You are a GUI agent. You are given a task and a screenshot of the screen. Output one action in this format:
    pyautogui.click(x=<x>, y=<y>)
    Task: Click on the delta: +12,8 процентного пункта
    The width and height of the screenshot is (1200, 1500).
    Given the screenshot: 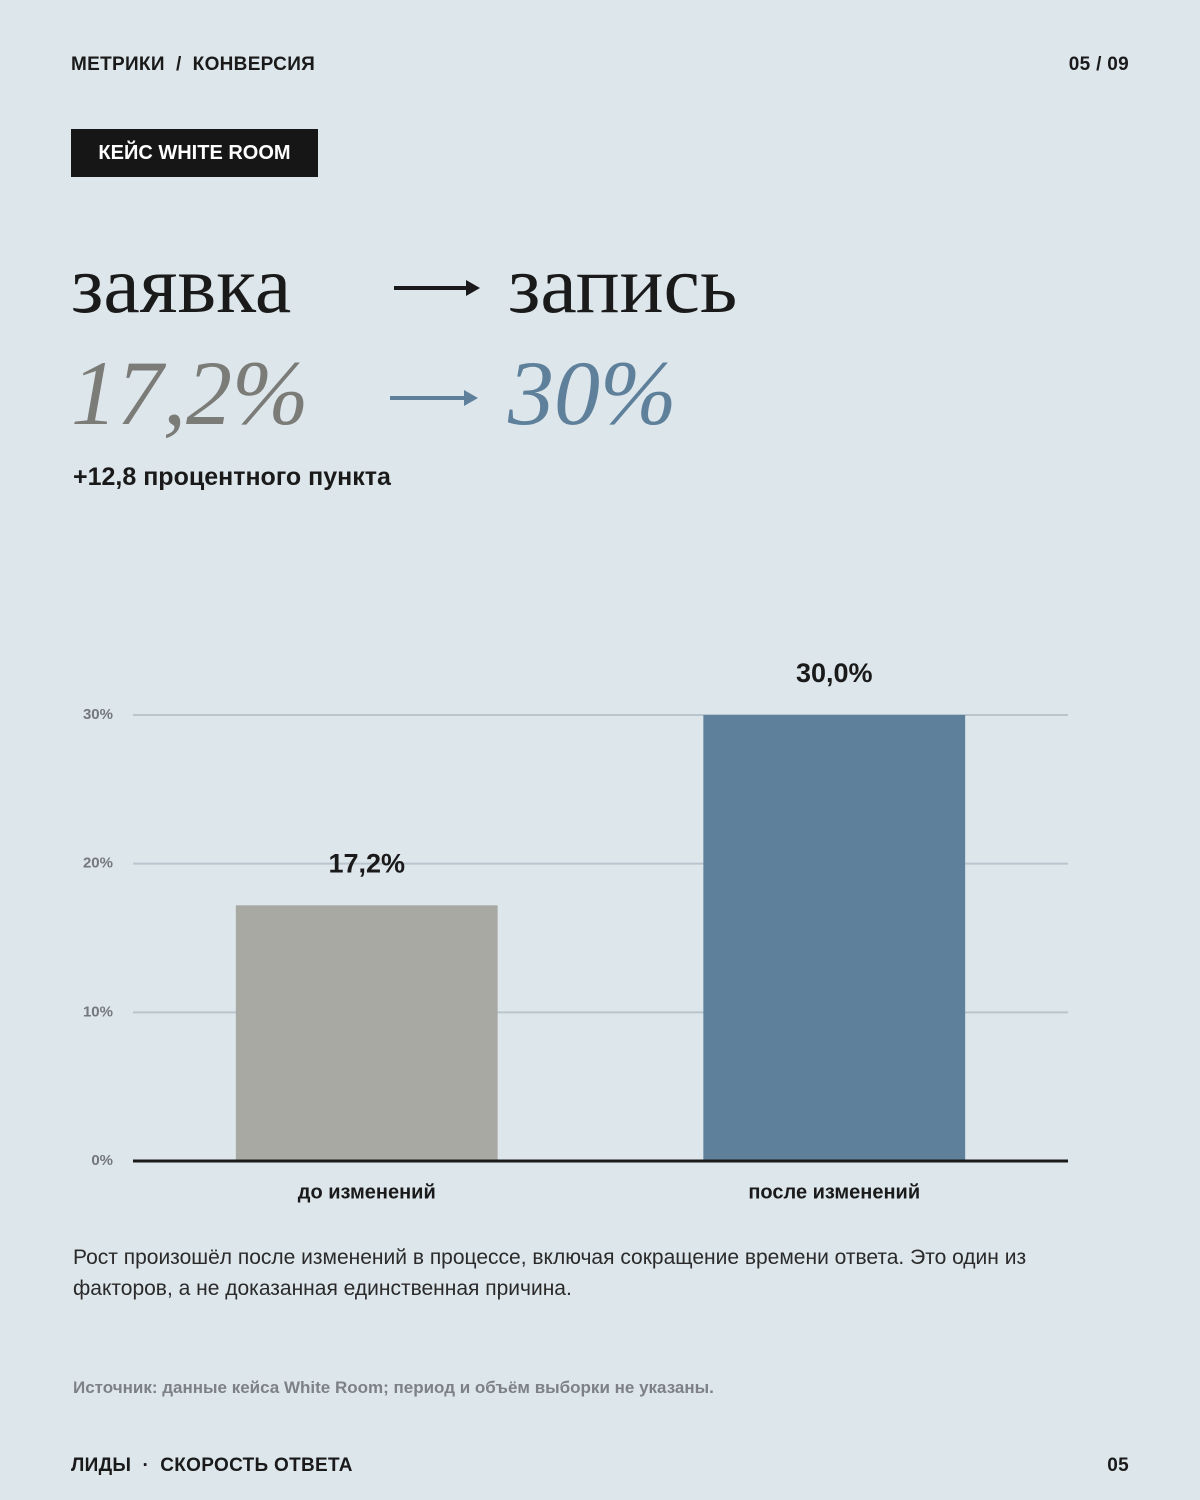 What is the action you would take?
    pyautogui.click(x=232, y=477)
    